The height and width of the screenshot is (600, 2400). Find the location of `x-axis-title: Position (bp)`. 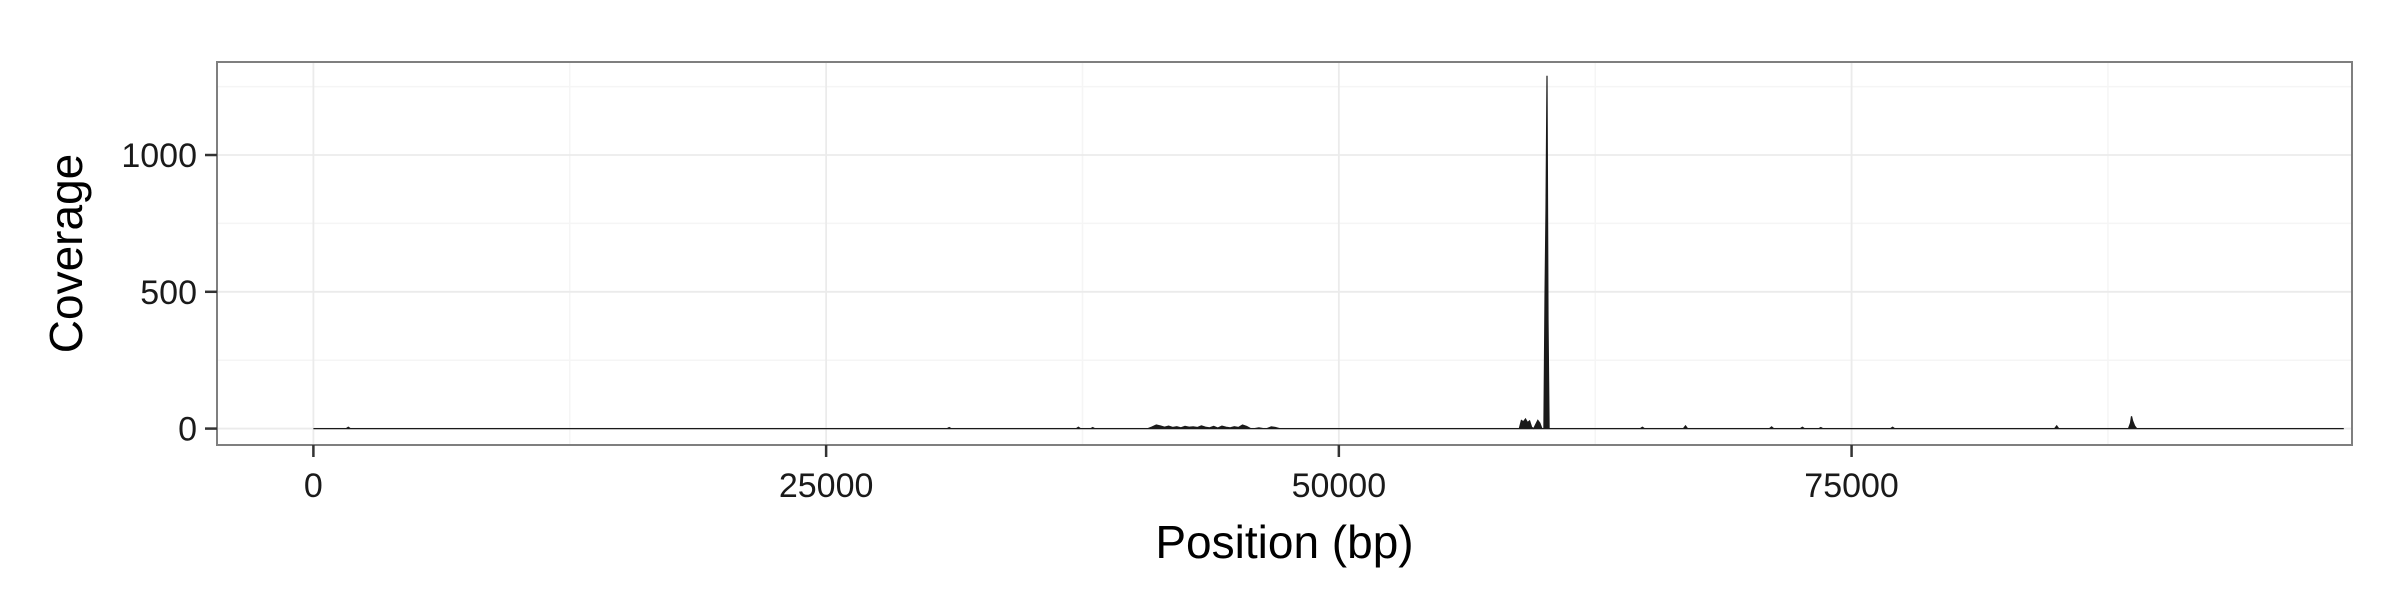

x-axis-title: Position (bp) is located at coordinates (1284, 542).